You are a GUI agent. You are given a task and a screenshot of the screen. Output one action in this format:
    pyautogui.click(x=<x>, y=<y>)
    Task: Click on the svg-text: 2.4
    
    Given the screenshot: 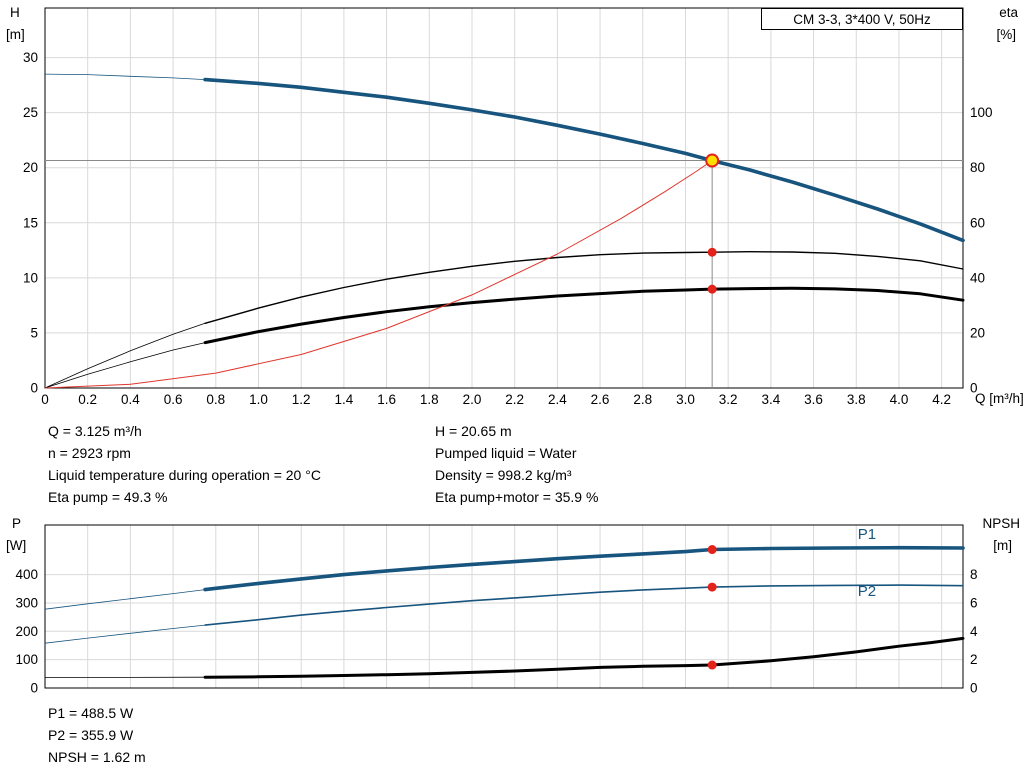 What is the action you would take?
    pyautogui.click(x=557, y=399)
    